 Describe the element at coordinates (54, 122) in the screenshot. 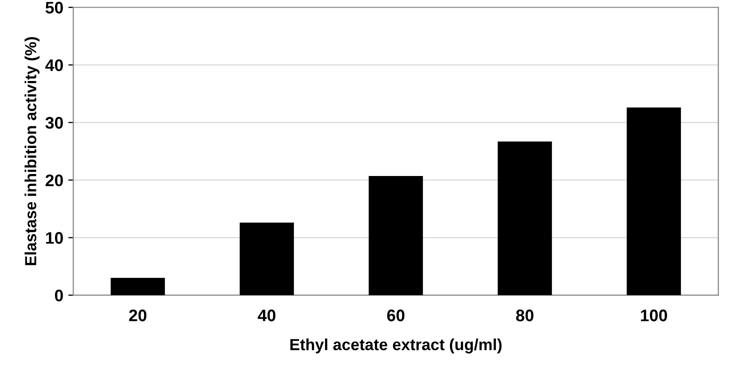

I see `y-tick-label: 30` at that location.